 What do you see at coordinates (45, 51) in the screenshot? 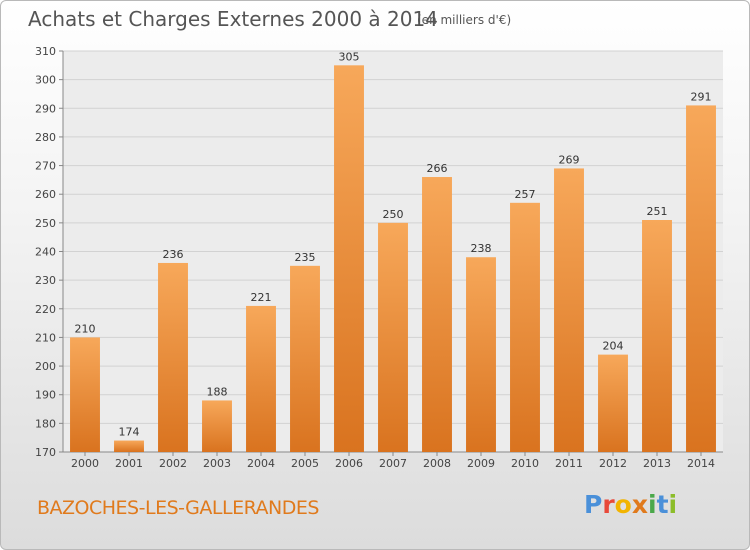
I see `y-tick-label: 310` at bounding box center [45, 51].